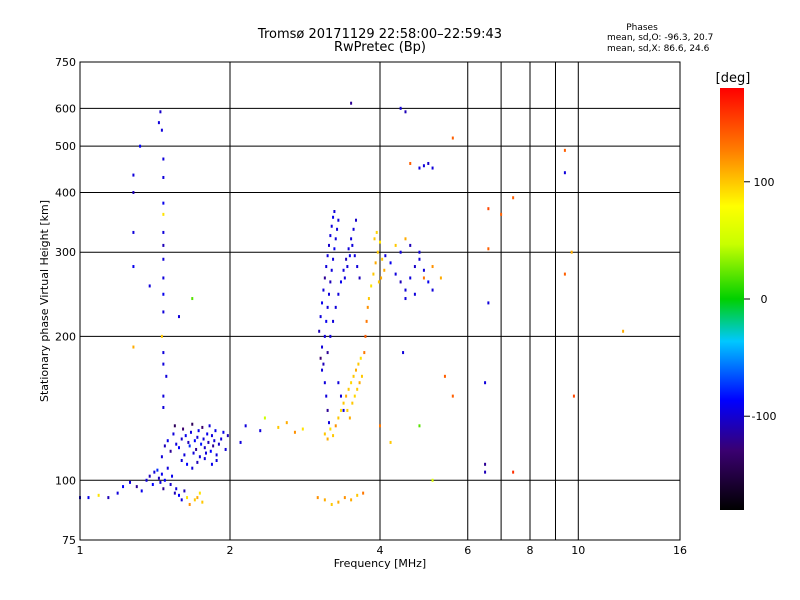 Image resolution: width=800 pixels, height=600 pixels. I want to click on x-tick-label: 8, so click(530, 550).